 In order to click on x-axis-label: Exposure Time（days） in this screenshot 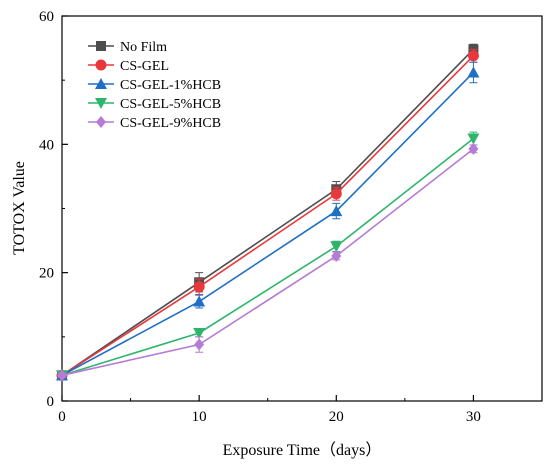, I will do `click(302, 450)`.